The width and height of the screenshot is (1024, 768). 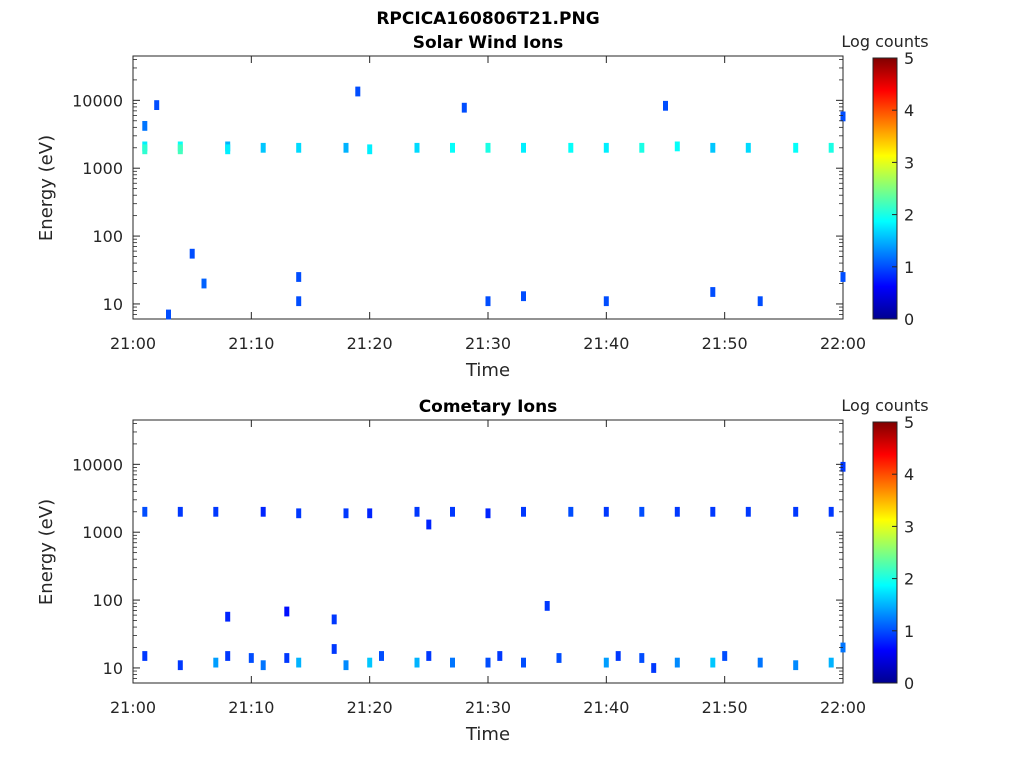 I want to click on x-tick-label: 21:50, so click(x=725, y=343).